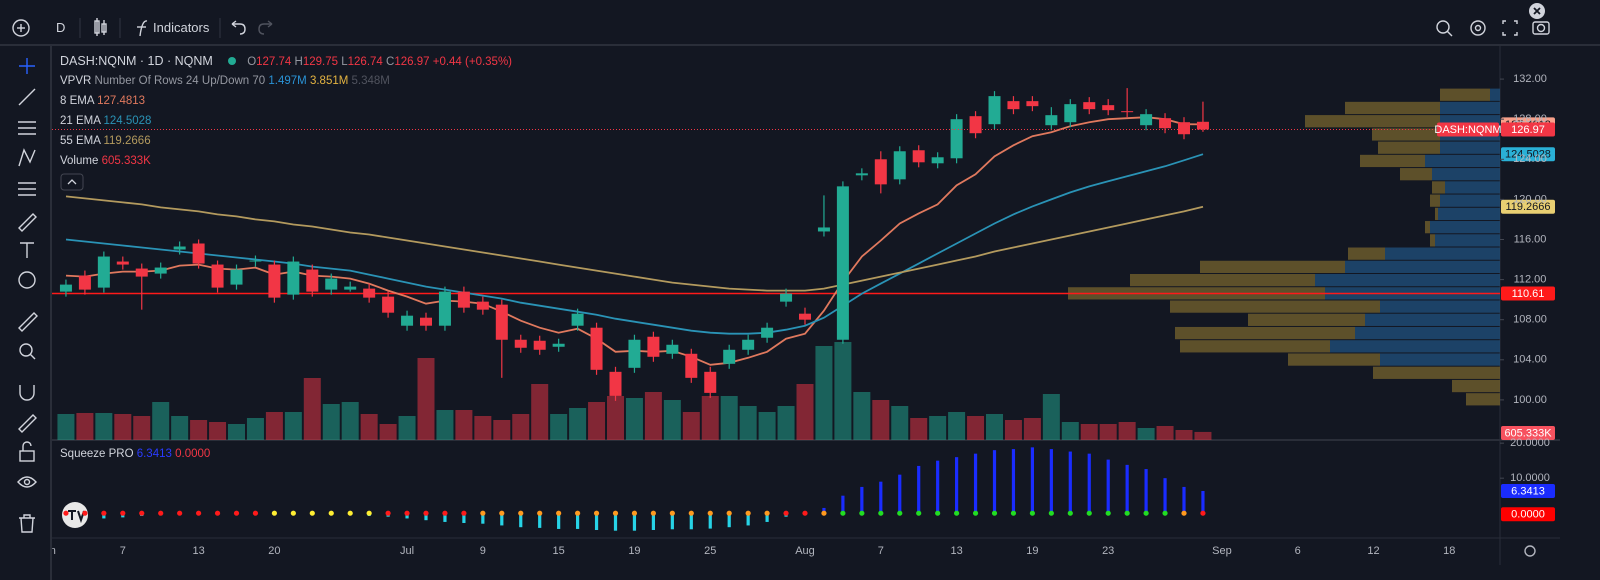  Describe the element at coordinates (1530, 279) in the screenshot. I see `y-tick-label: 112.00` at that location.